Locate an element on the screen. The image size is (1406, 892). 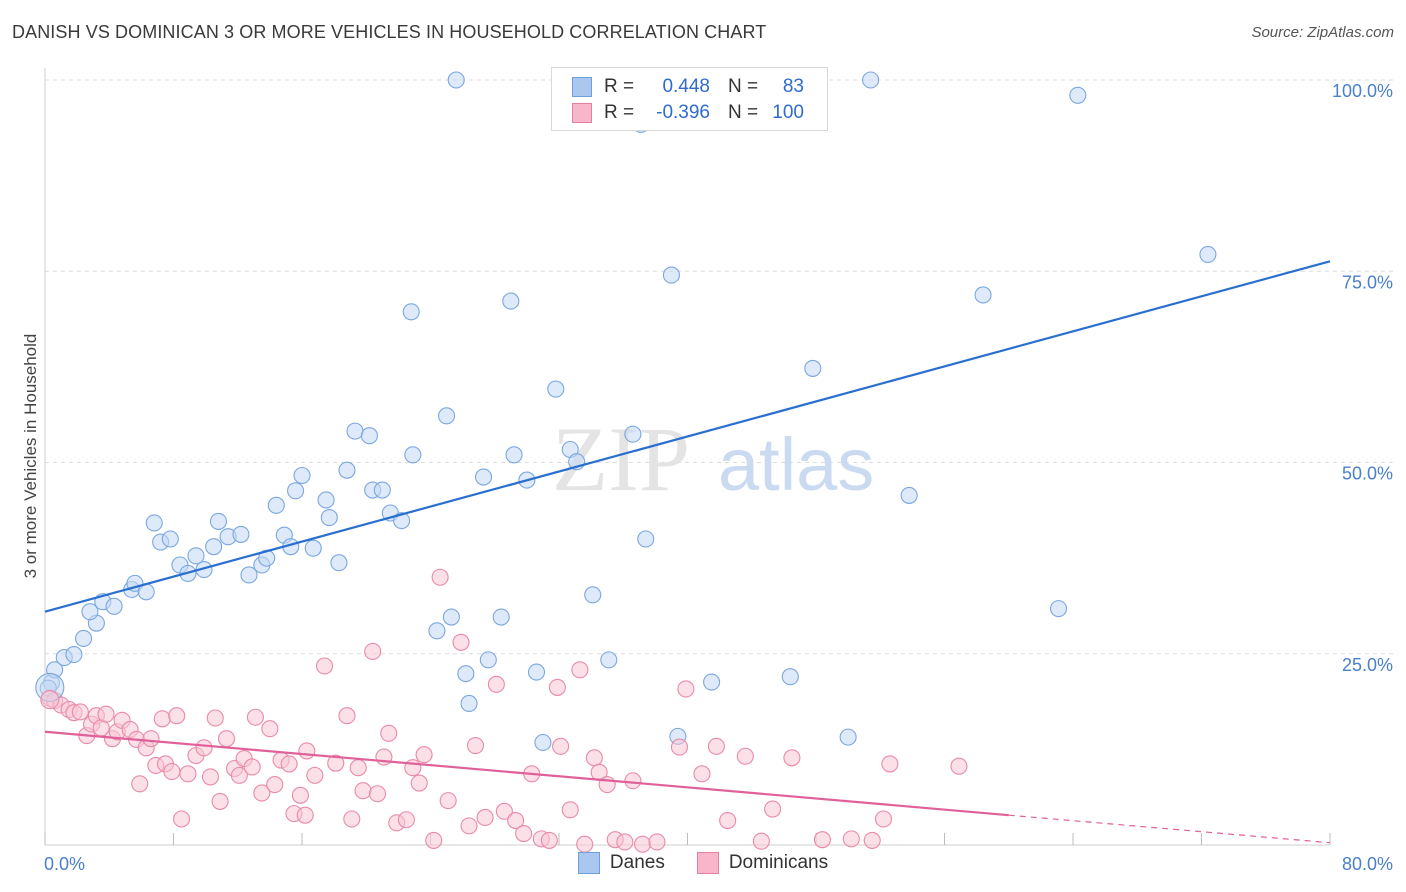
dominicans-trend-extension is located at coordinates (1169, 829).